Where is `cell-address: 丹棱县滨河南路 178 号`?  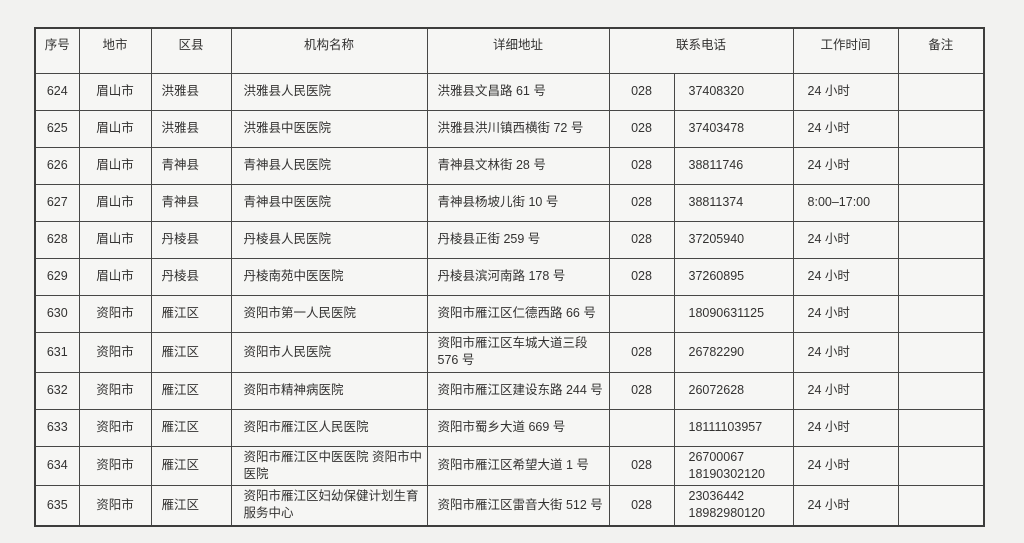
cell-address: 丹棱县滨河南路 178 号 is located at coordinates (518, 277).